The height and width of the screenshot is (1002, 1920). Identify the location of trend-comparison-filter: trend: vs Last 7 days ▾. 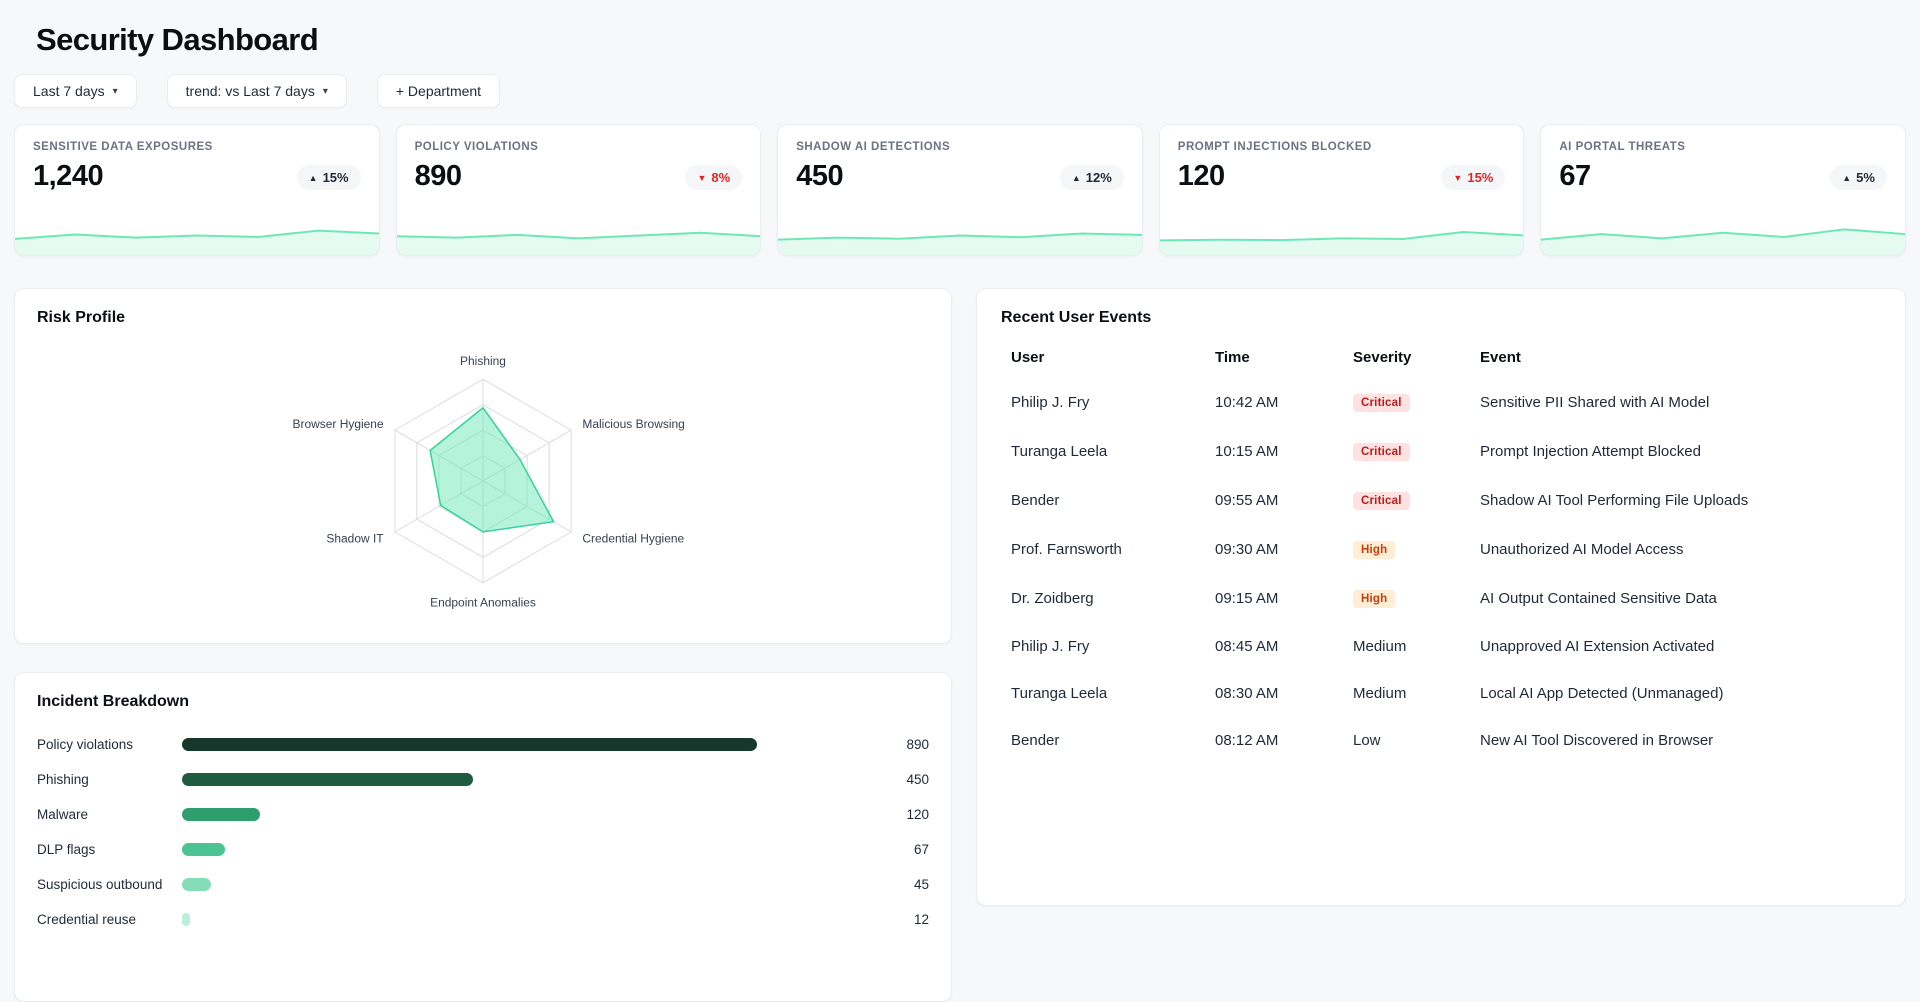
(256, 91).